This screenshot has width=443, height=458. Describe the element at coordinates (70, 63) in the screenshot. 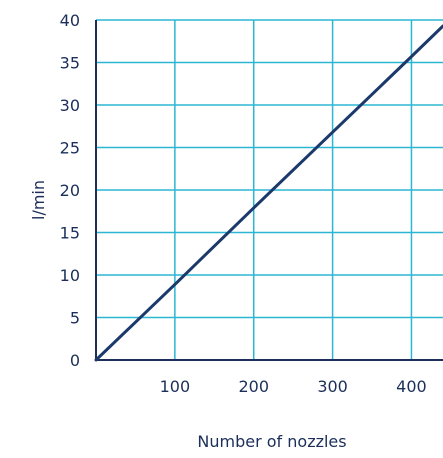

I see `y-tick-label: 35` at that location.